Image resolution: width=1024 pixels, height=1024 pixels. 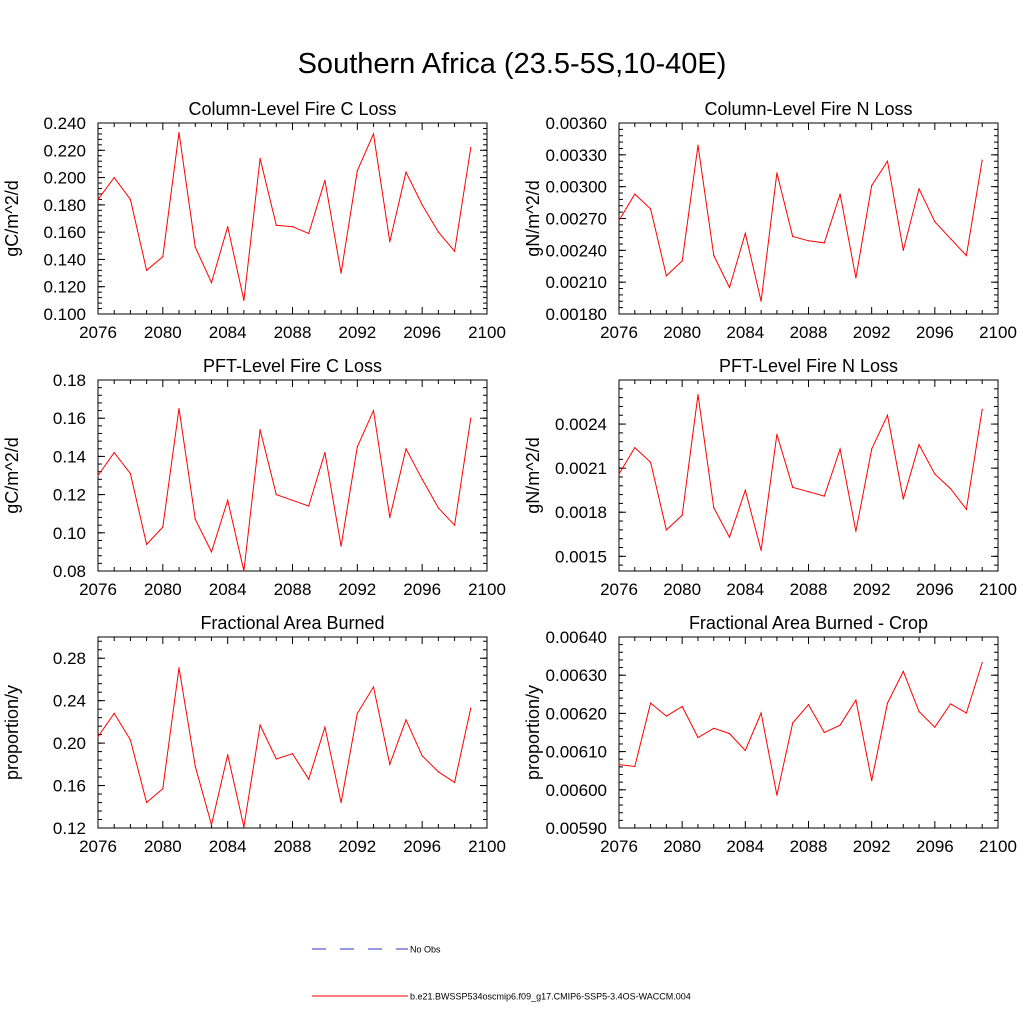 I want to click on chart-title: PFT-Level Fire N Loss, so click(x=808, y=366).